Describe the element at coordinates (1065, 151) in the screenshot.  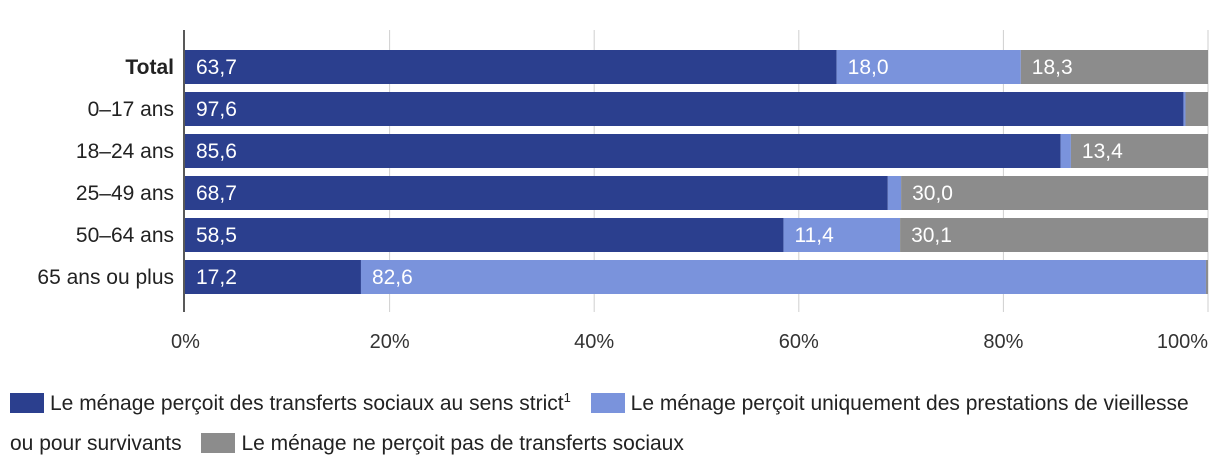
I see `bar-old-age-only-18-24-ans` at that location.